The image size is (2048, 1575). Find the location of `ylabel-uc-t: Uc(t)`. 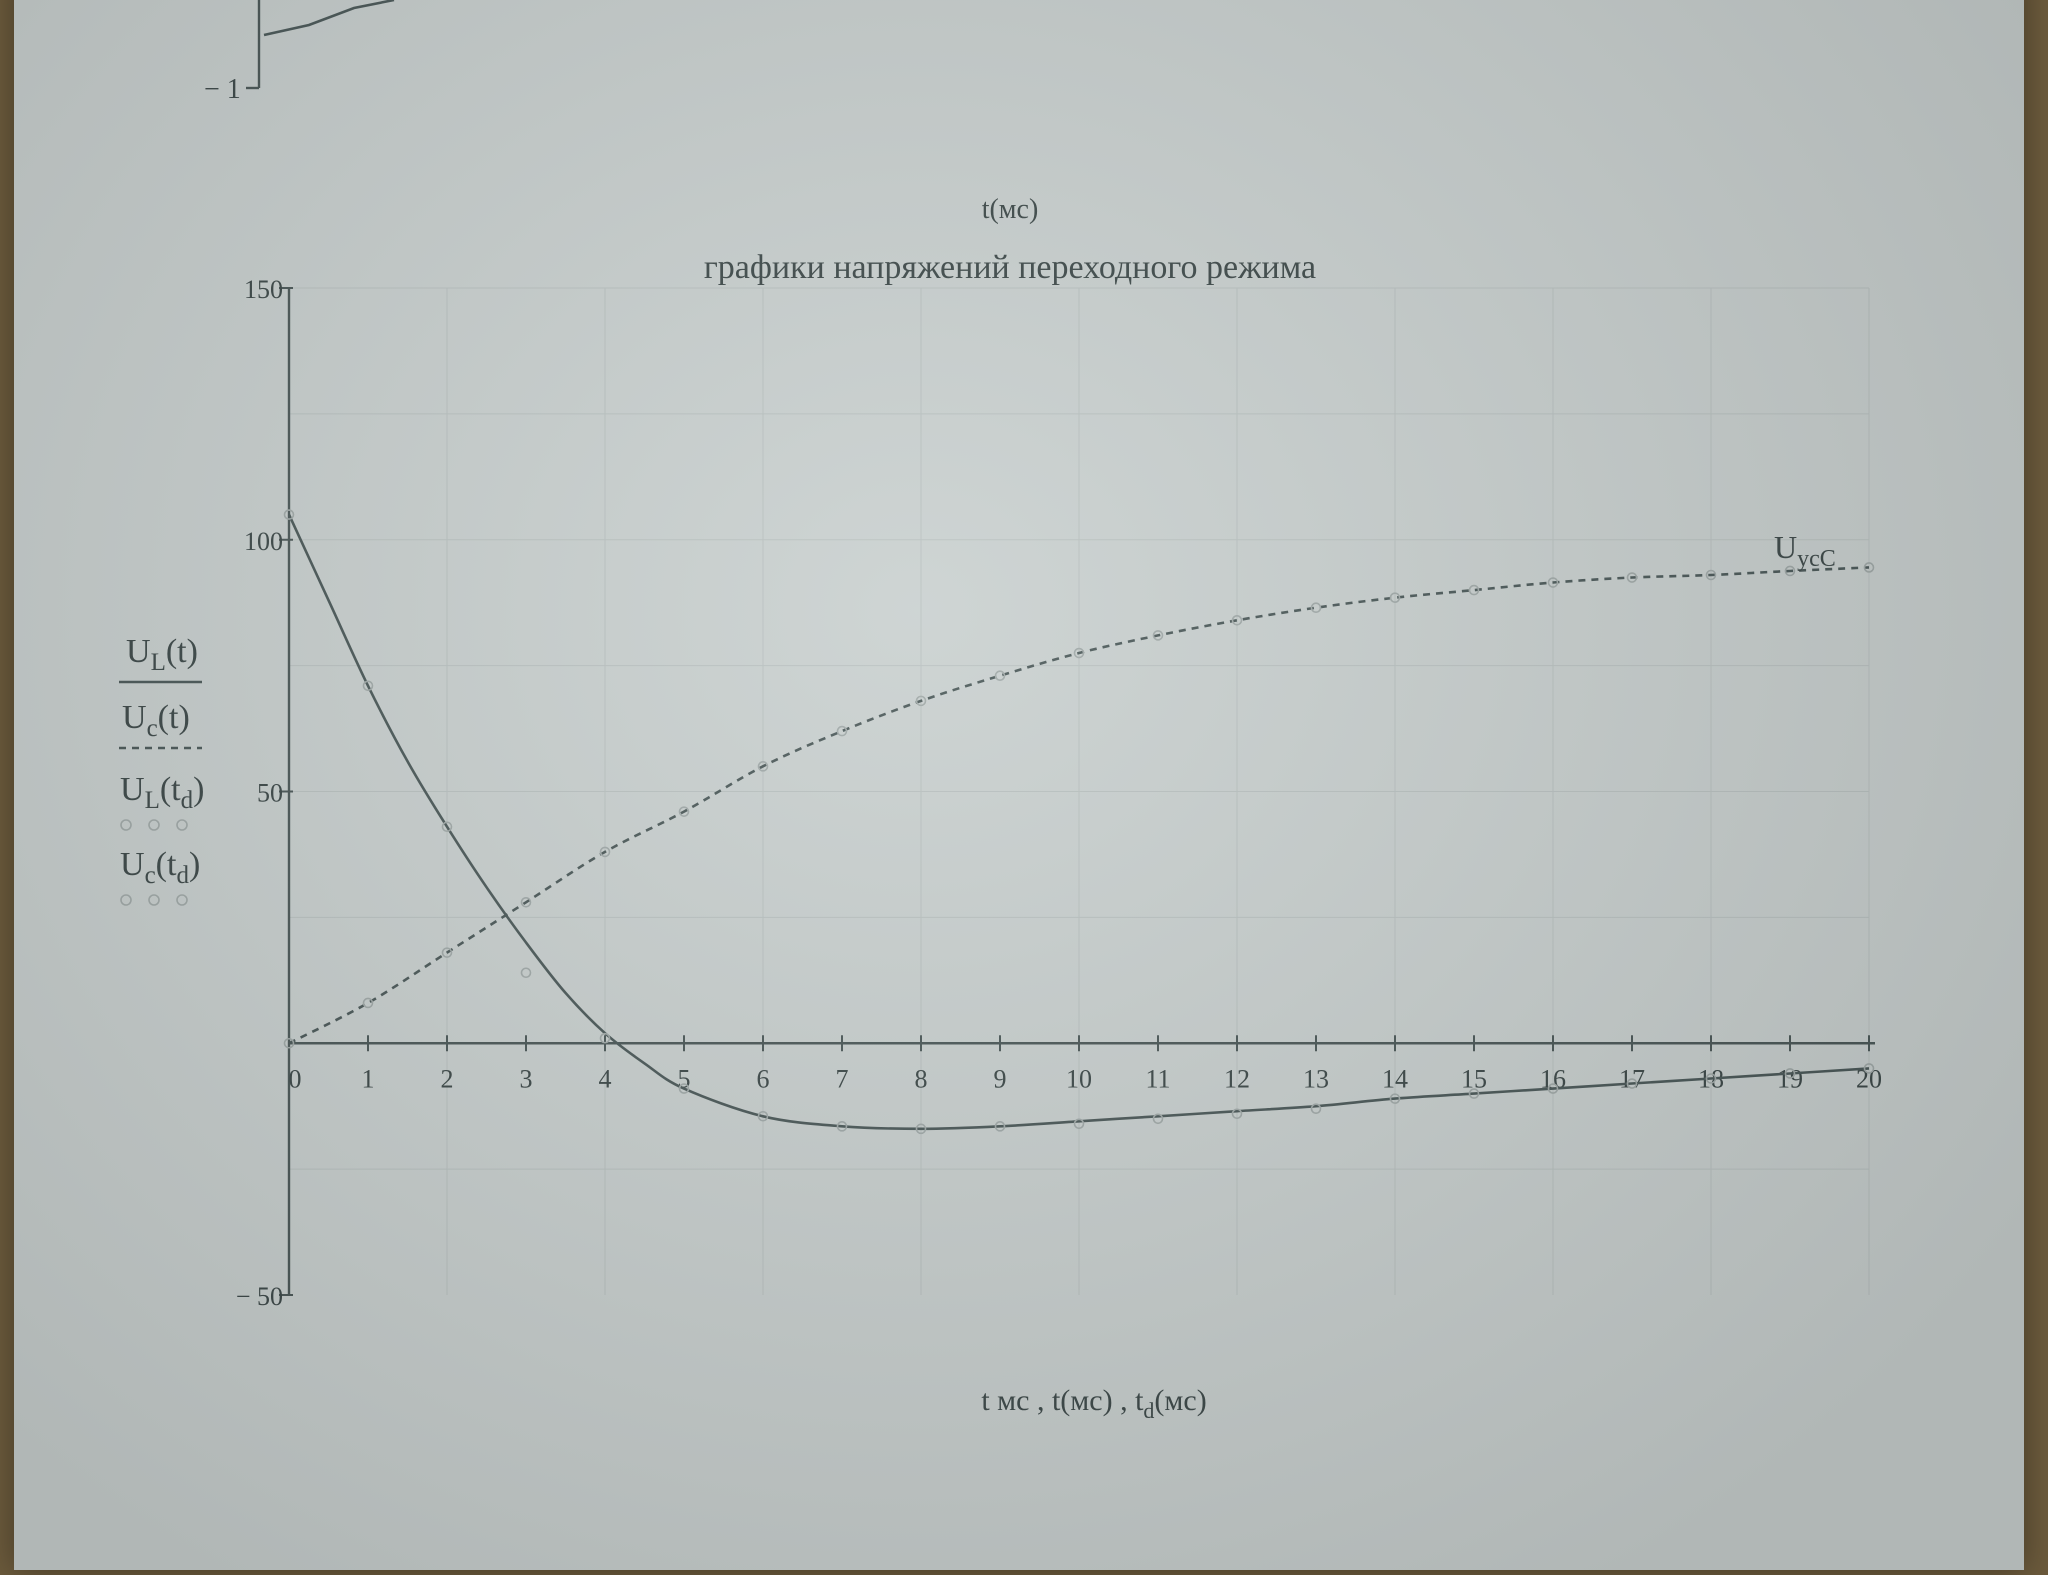

ylabel-uc-t: Uc(t) is located at coordinates (156, 720).